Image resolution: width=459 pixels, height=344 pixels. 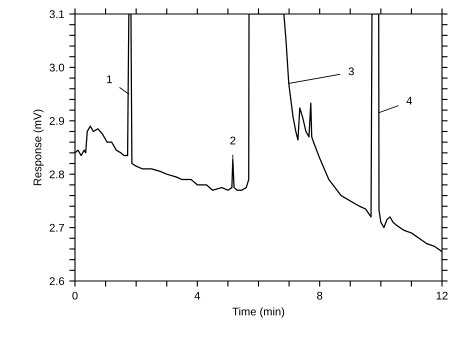 I want to click on annotation: 4, so click(x=409, y=100).